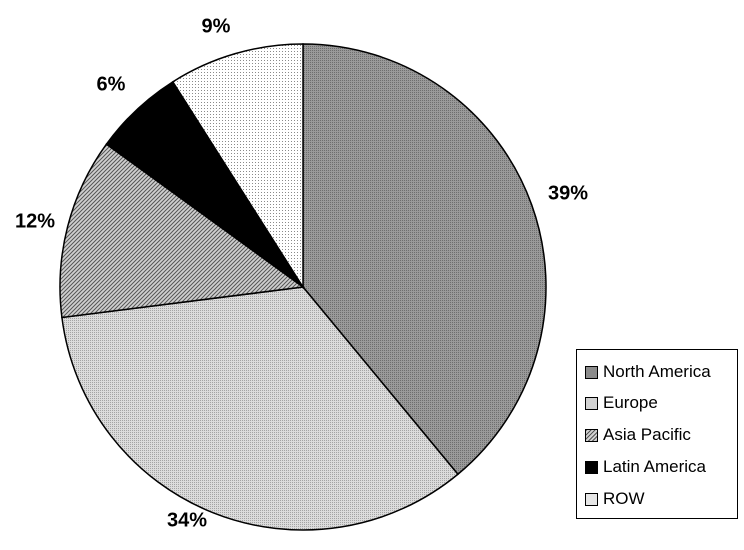  I want to click on data-label: 9%, so click(216, 26).